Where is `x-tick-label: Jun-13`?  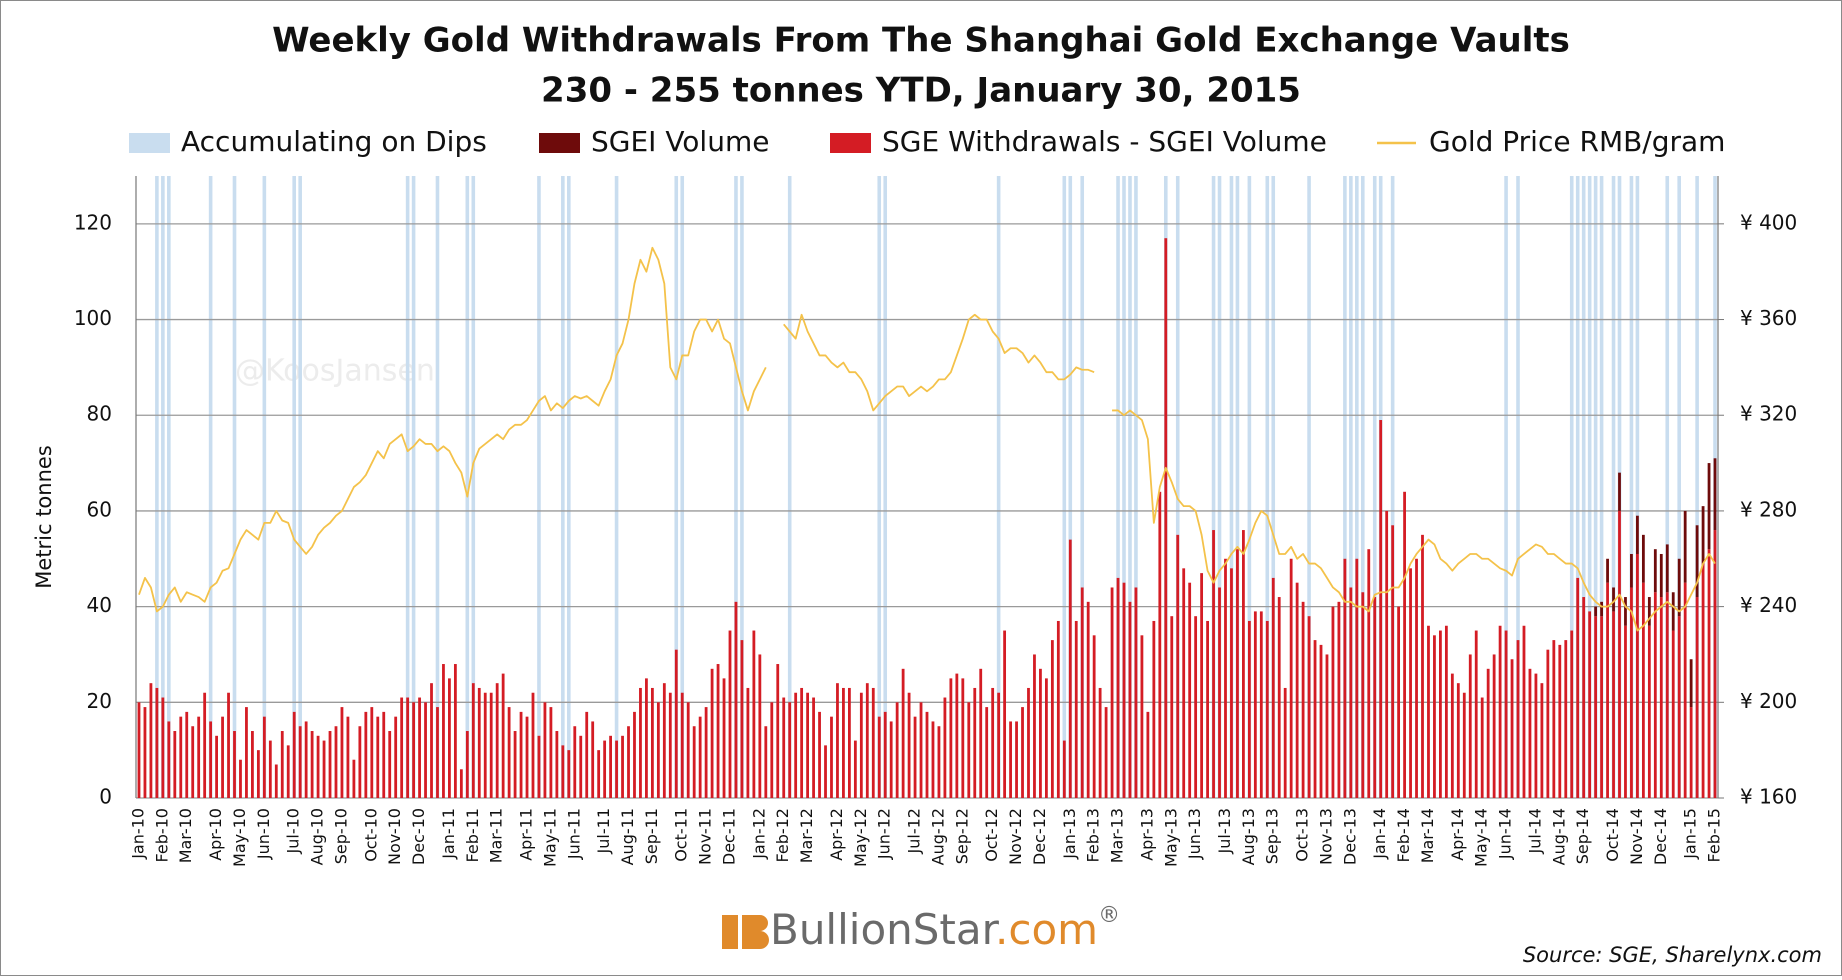 x-tick-label: Jun-13 is located at coordinates (1194, 834).